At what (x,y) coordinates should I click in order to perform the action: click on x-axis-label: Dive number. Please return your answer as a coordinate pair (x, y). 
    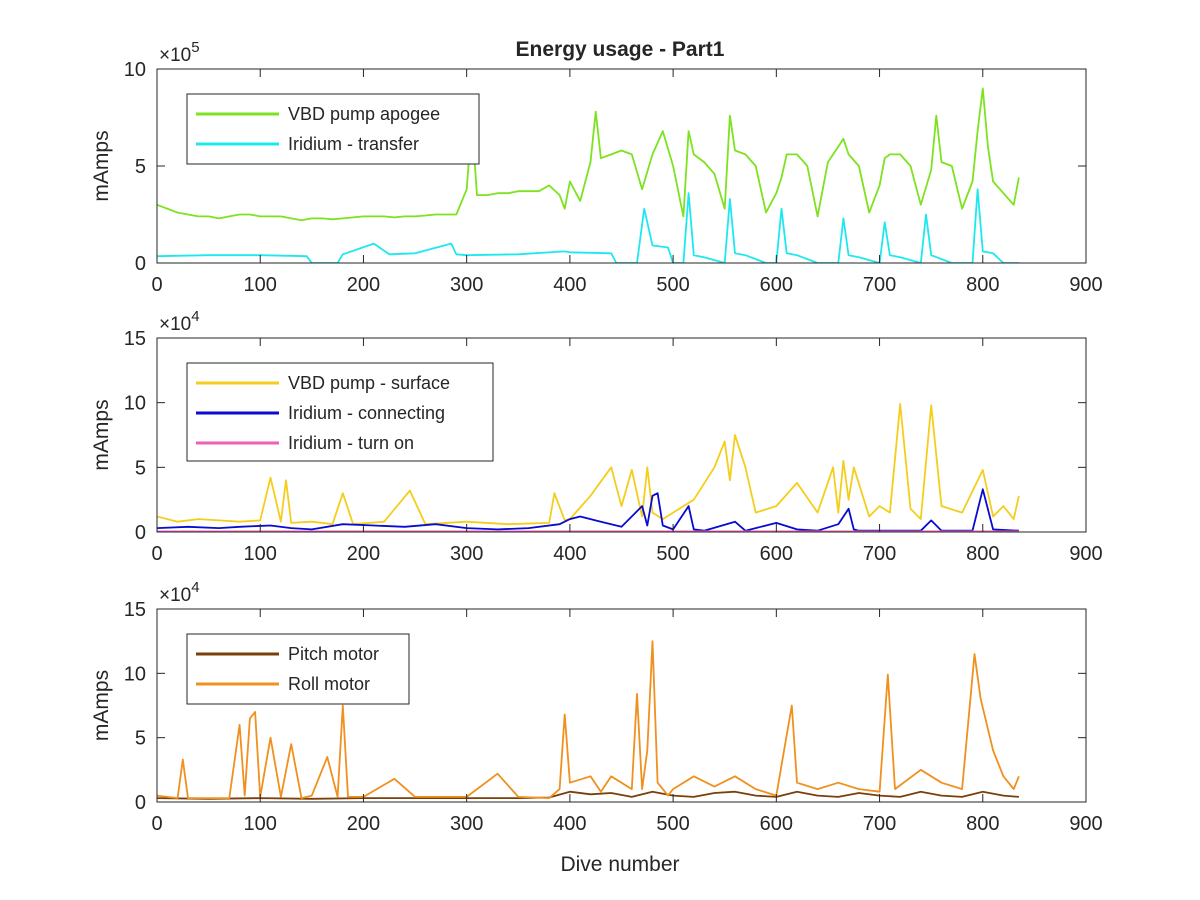
    Looking at the image, I should click on (619, 864).